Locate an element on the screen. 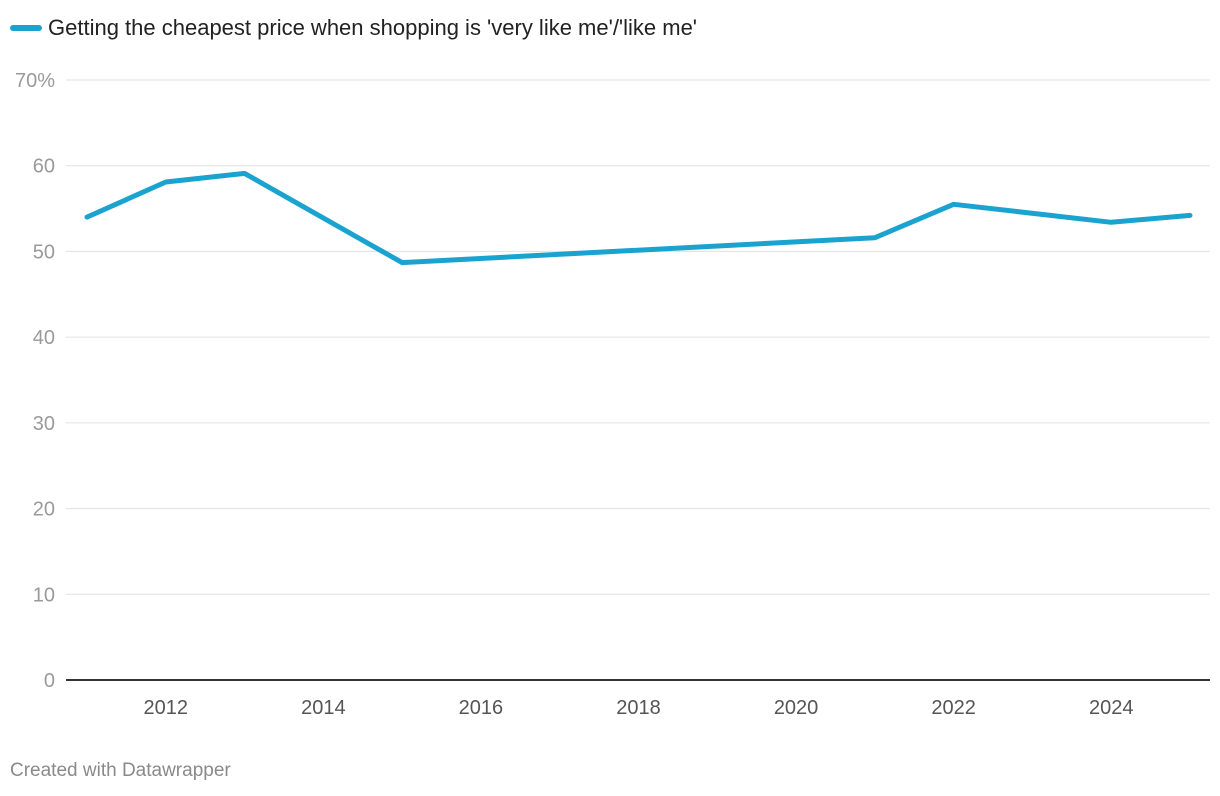 The width and height of the screenshot is (1220, 796). x-tick-label: 2024 is located at coordinates (1111, 708).